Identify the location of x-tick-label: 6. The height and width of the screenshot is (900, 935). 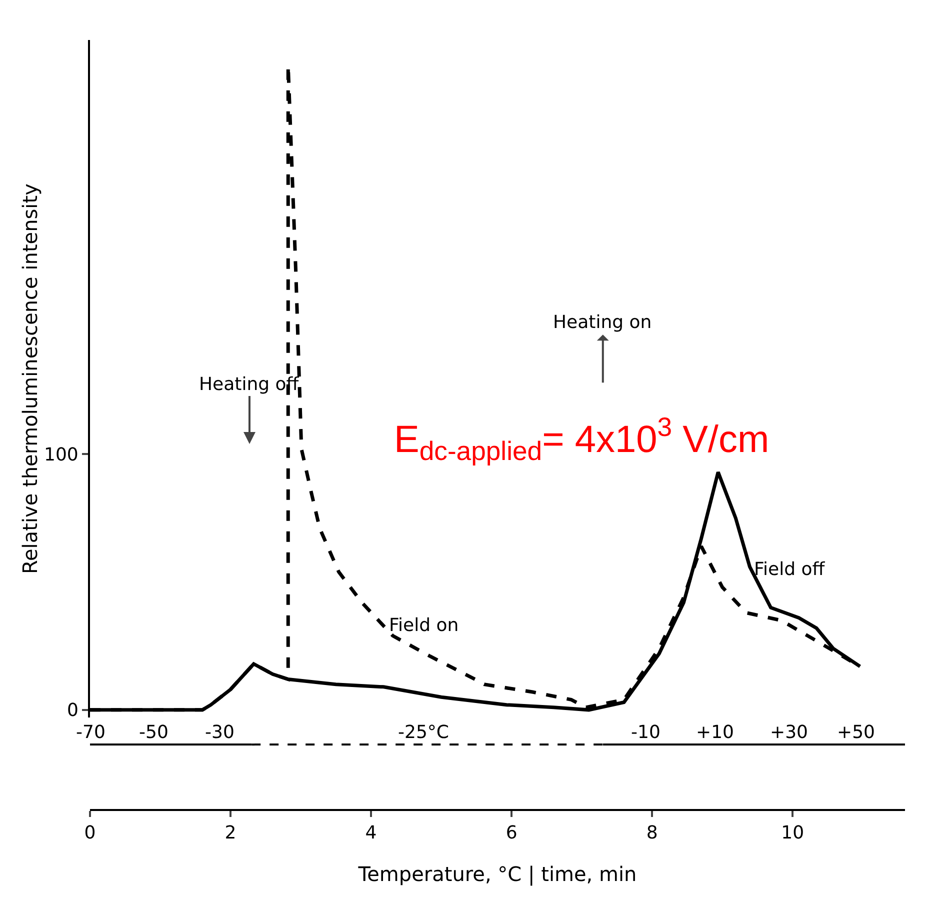
(512, 833).